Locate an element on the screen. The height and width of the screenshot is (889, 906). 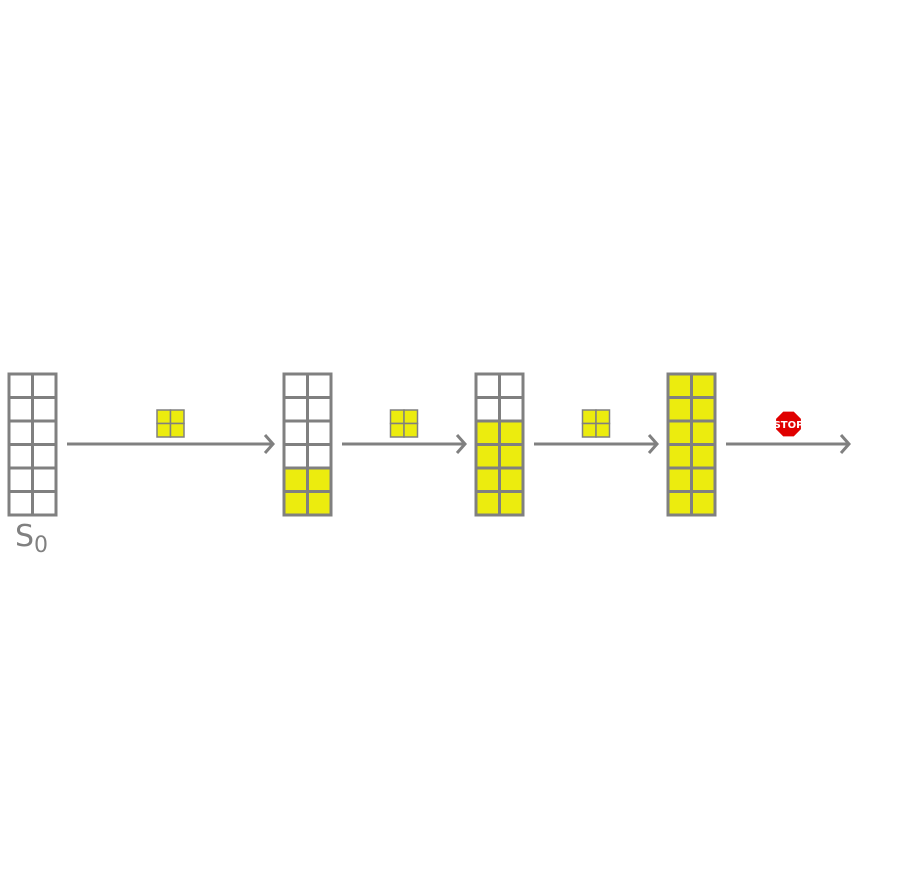
stop-octagon is located at coordinates (788, 424).